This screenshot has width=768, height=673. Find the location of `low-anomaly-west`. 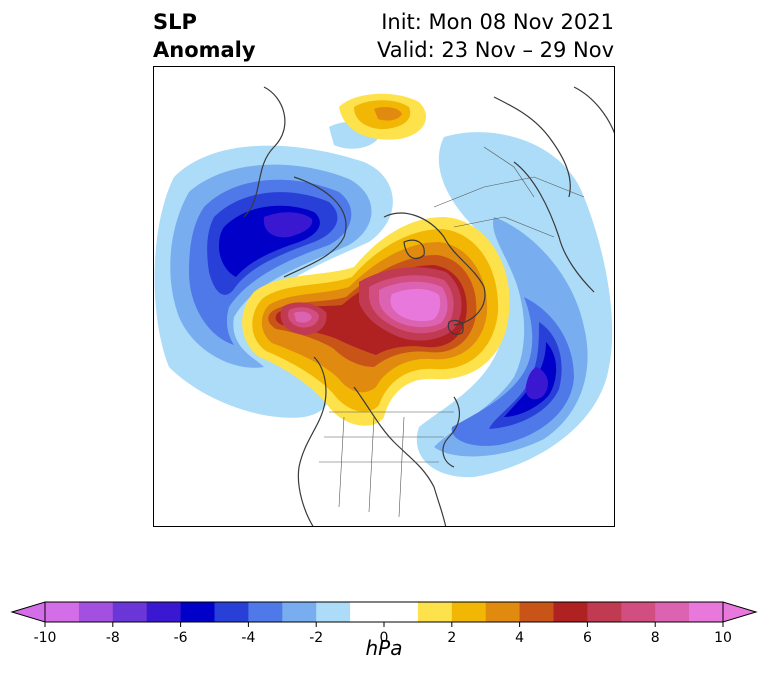

low-anomaly-west is located at coordinates (273, 281).